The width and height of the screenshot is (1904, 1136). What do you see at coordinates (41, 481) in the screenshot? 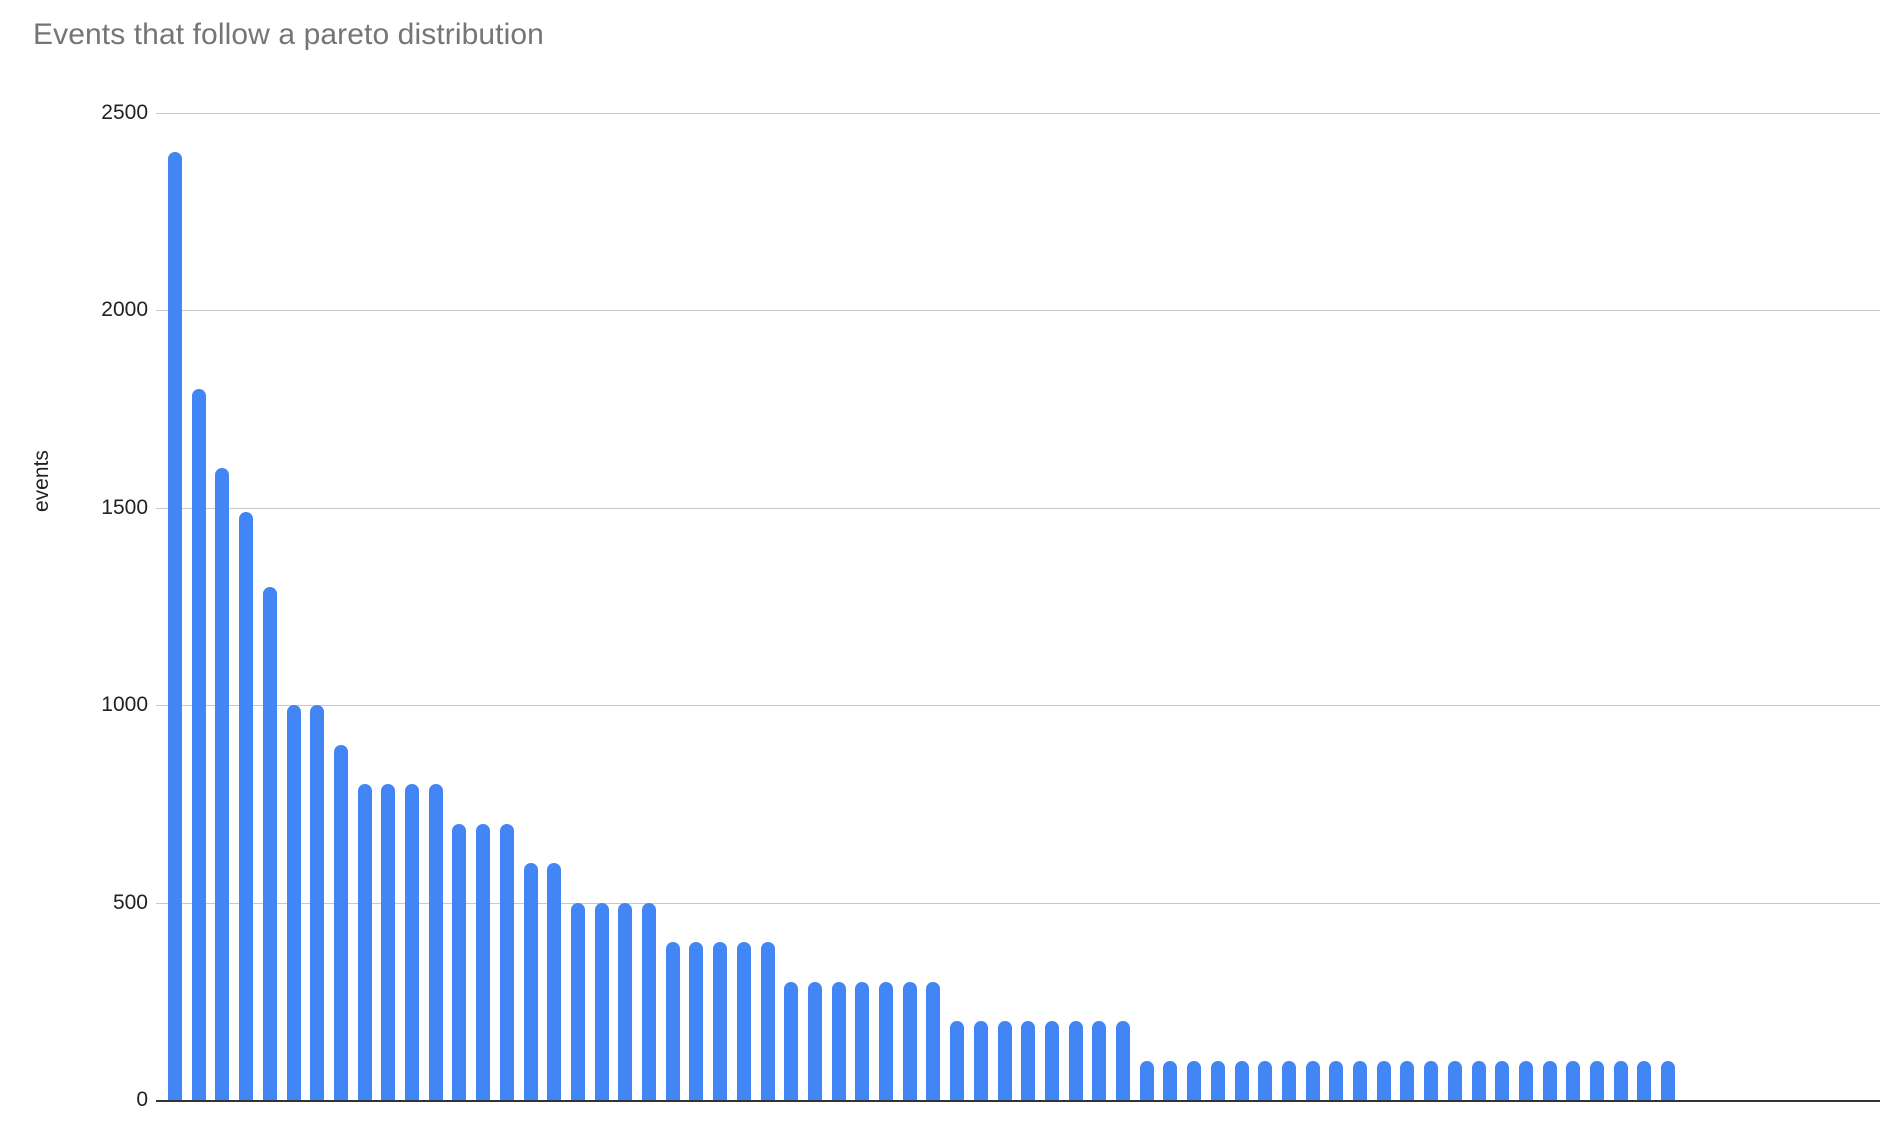
I see `y-axis-title: events` at bounding box center [41, 481].